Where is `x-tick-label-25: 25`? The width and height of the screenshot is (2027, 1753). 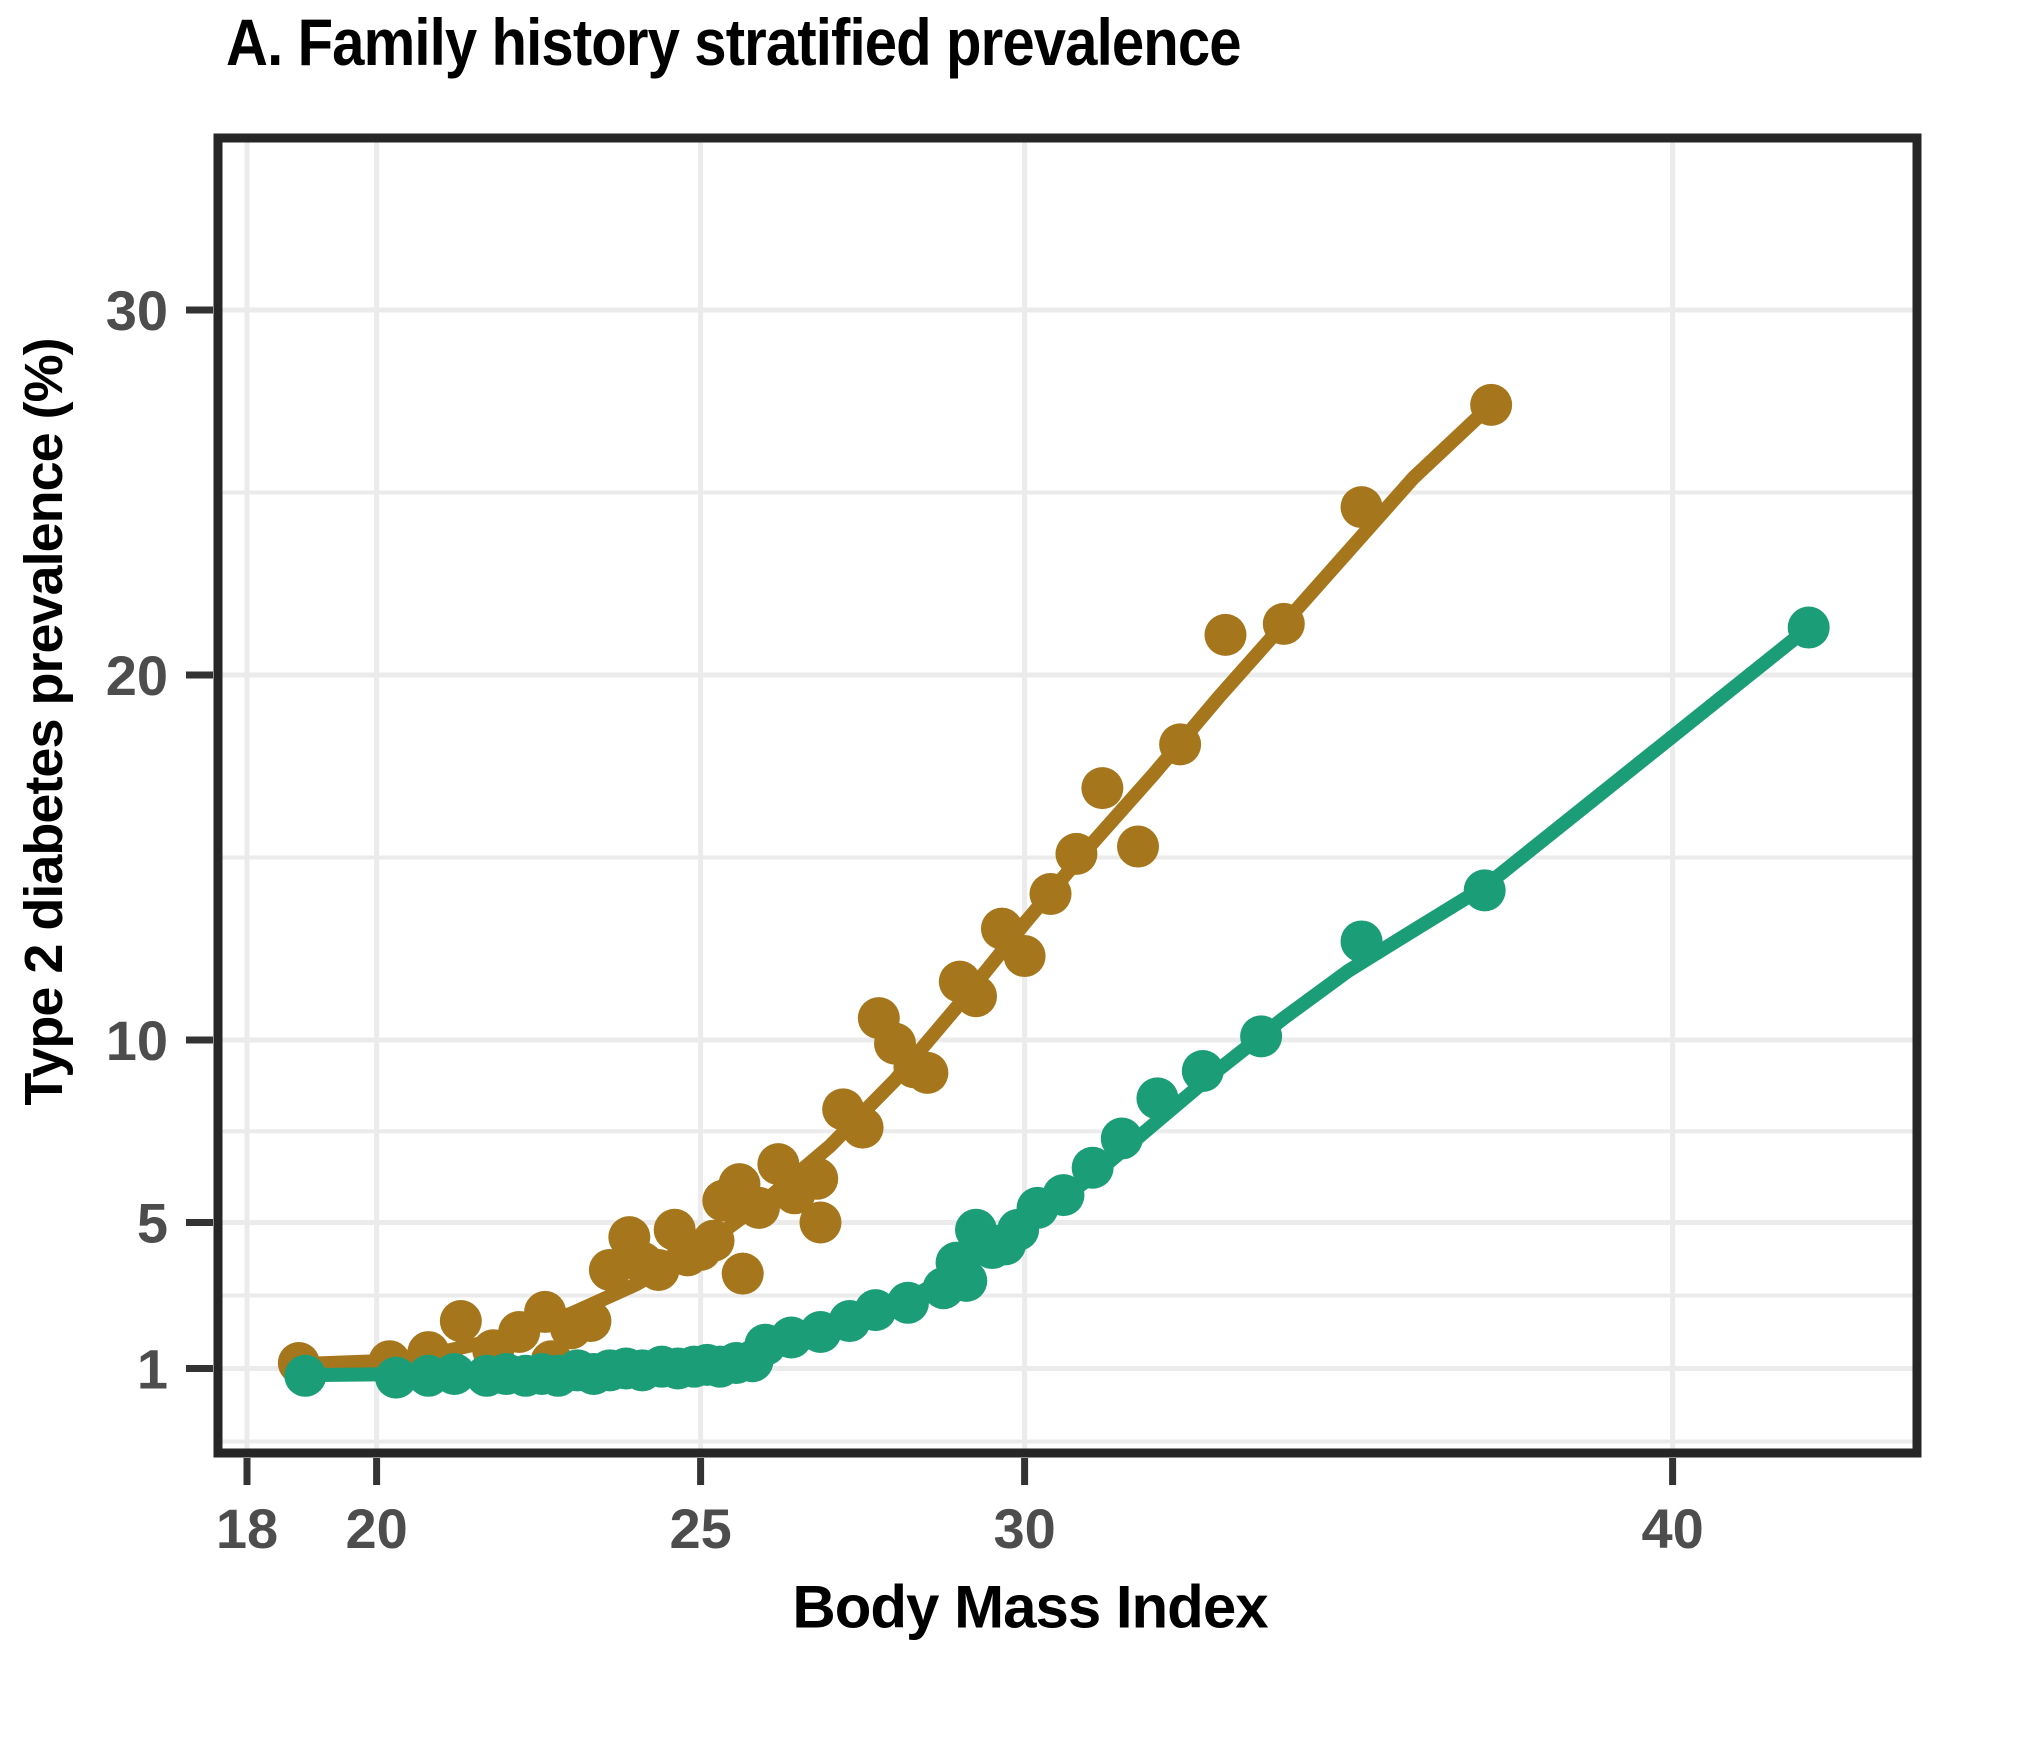
x-tick-label-25: 25 is located at coordinates (700, 1528).